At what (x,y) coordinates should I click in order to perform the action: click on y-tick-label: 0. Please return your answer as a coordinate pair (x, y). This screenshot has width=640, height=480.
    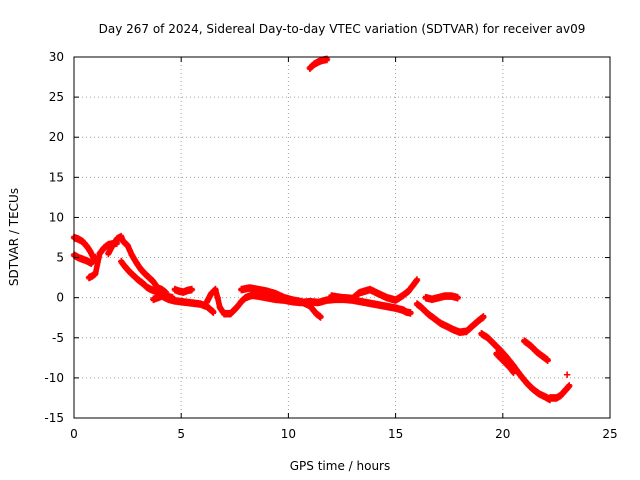
    Looking at the image, I should click on (60, 298).